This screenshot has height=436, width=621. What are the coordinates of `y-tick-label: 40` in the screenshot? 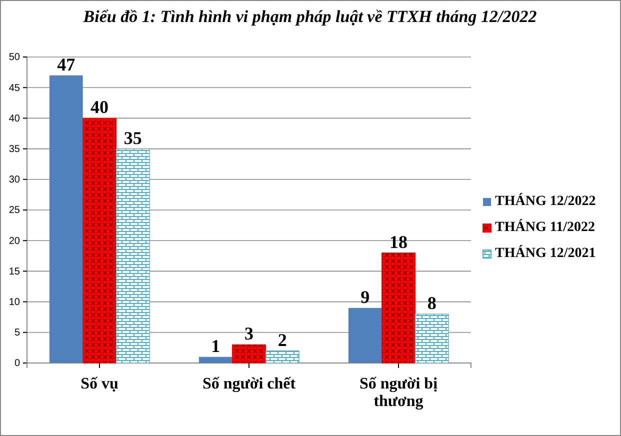 It's located at (14, 118).